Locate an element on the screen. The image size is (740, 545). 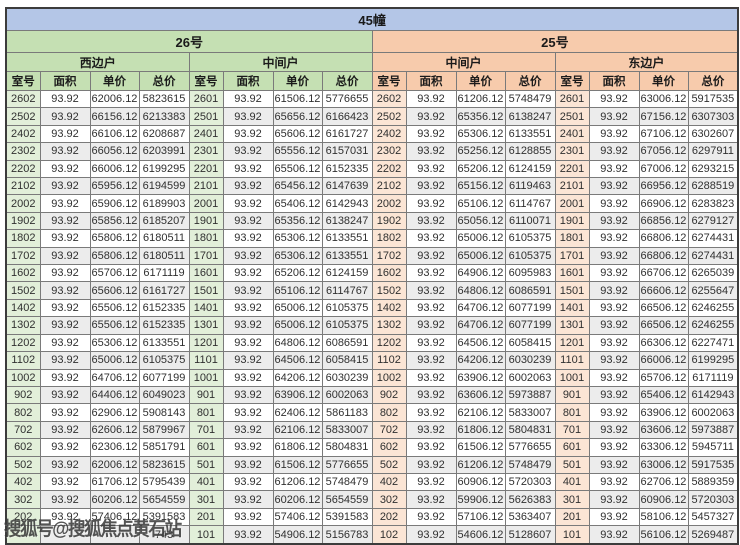
area-cell is located at coordinates (65, 535).